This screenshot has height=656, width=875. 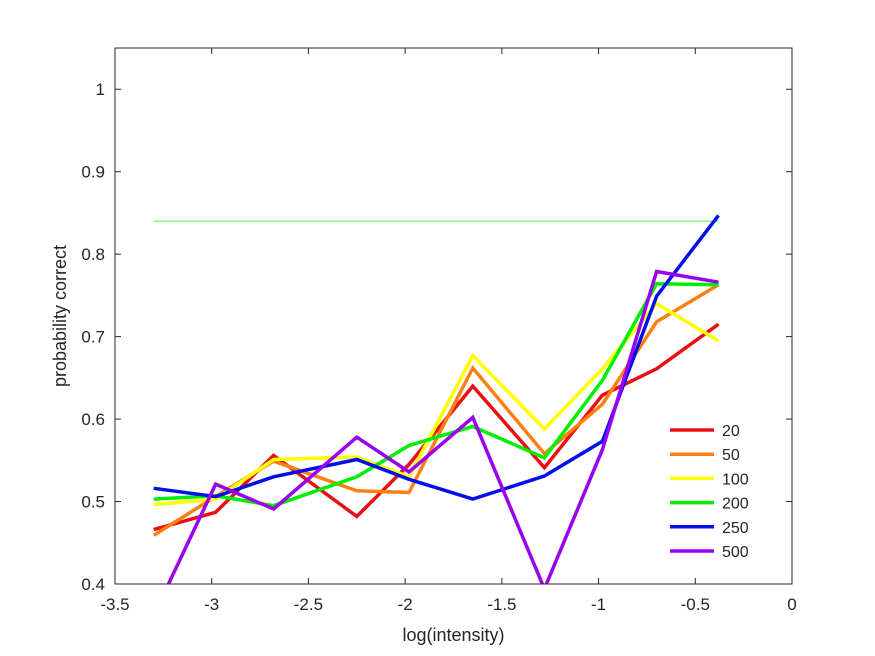 What do you see at coordinates (735, 528) in the screenshot?
I see `legend-label-250: 250` at bounding box center [735, 528].